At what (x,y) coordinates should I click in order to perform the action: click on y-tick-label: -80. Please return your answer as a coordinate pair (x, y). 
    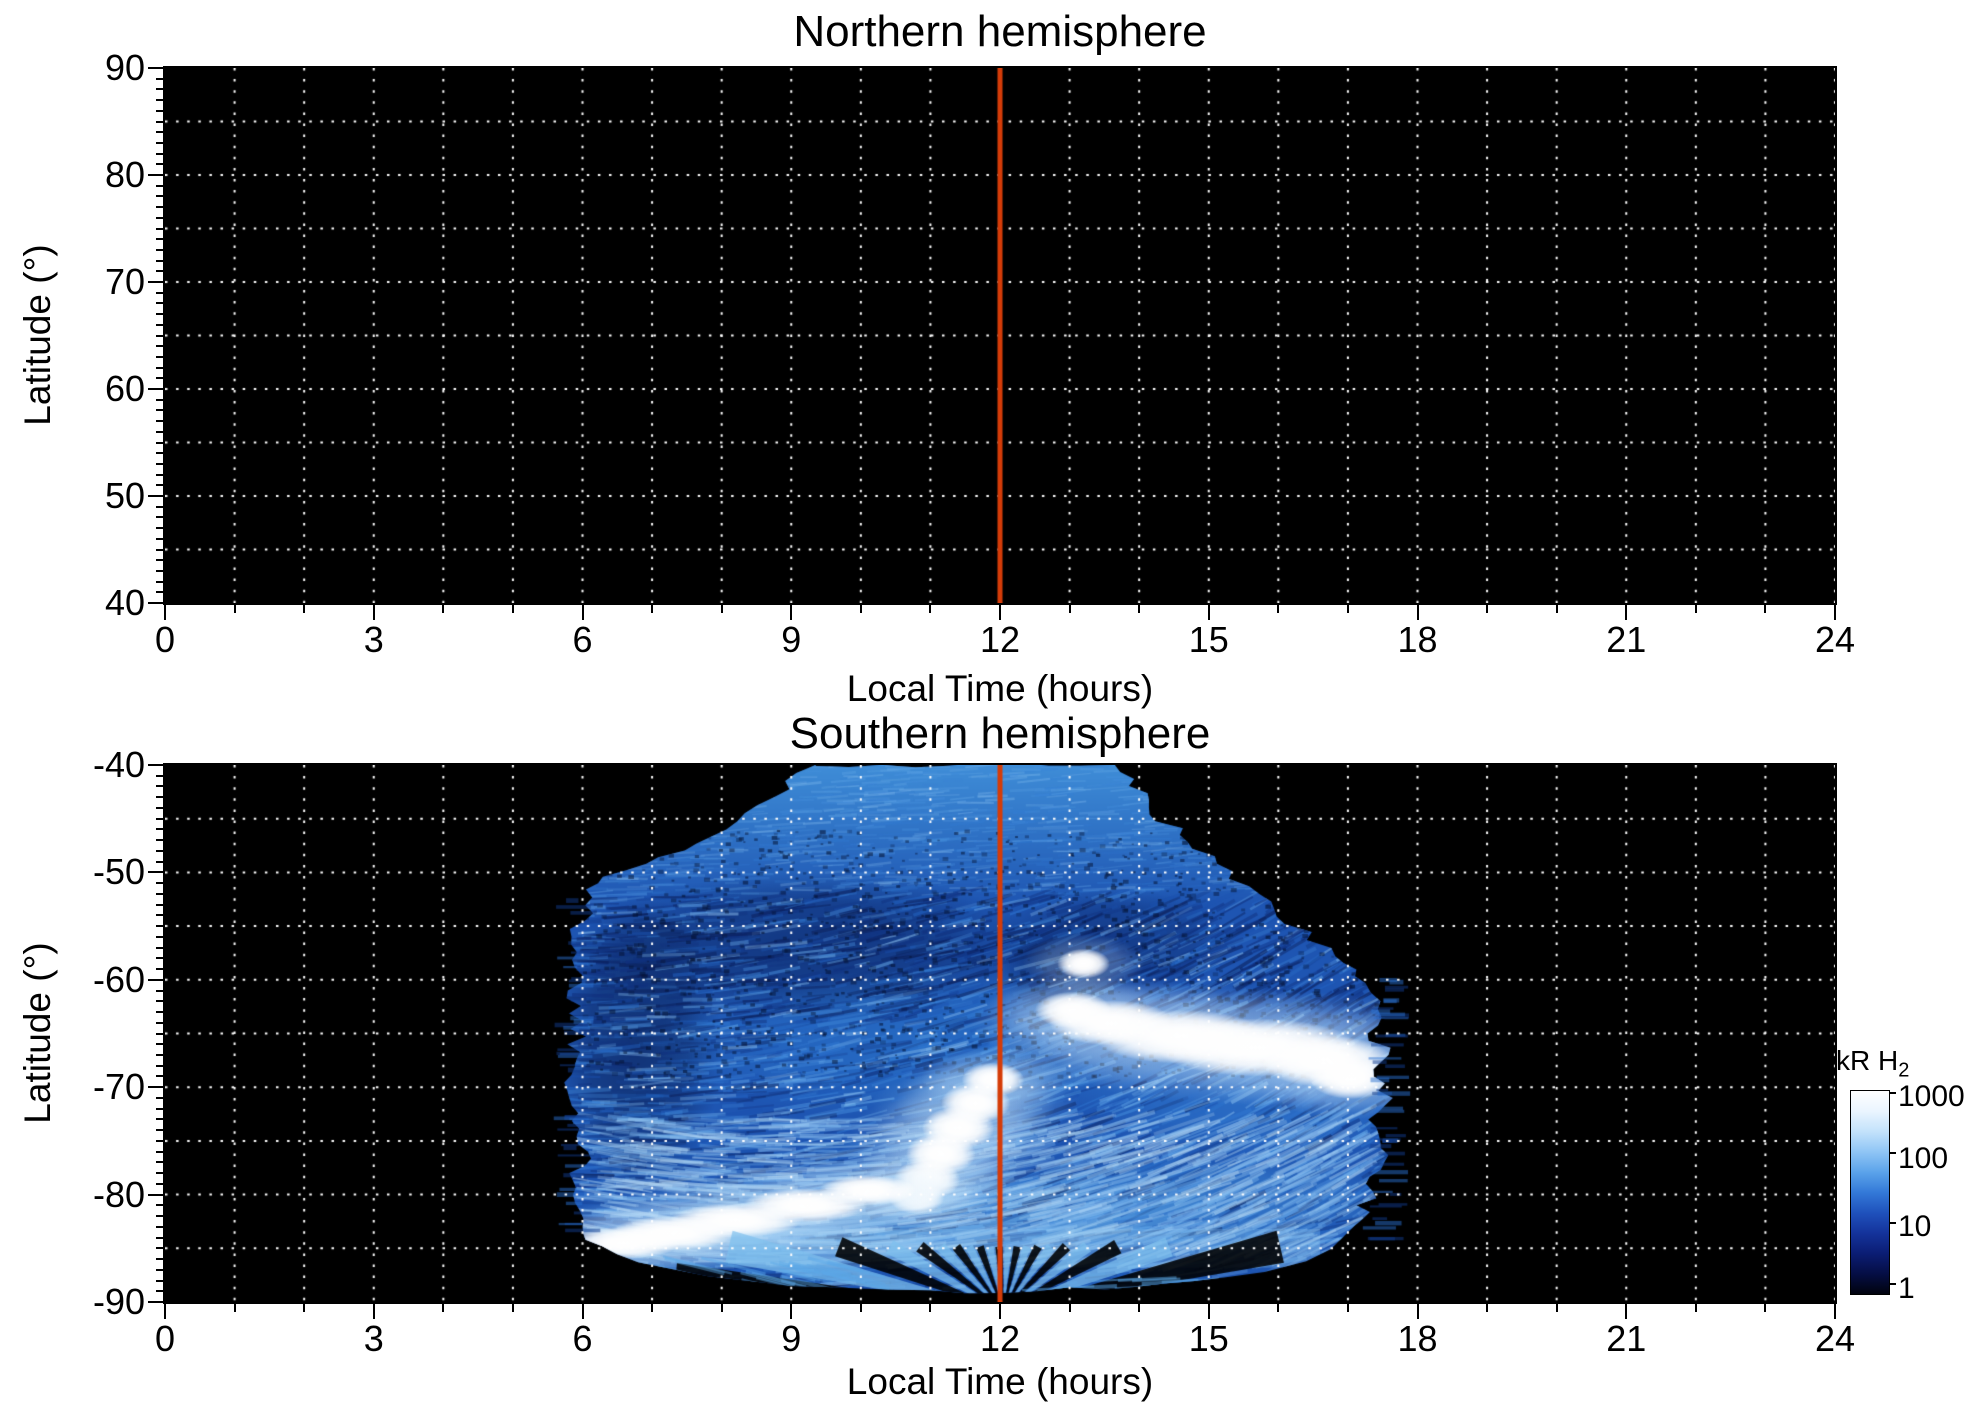
    Looking at the image, I should click on (118, 1194).